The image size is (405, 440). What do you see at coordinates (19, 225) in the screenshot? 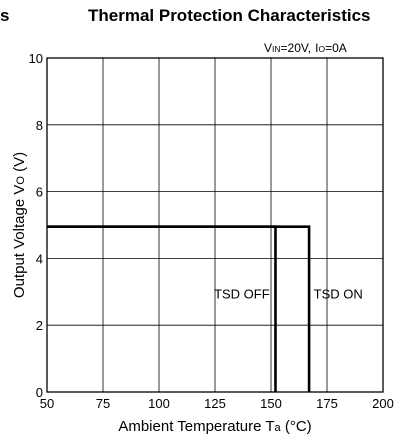
I see `y-axis-label: Output Voltage VO (V)` at bounding box center [19, 225].